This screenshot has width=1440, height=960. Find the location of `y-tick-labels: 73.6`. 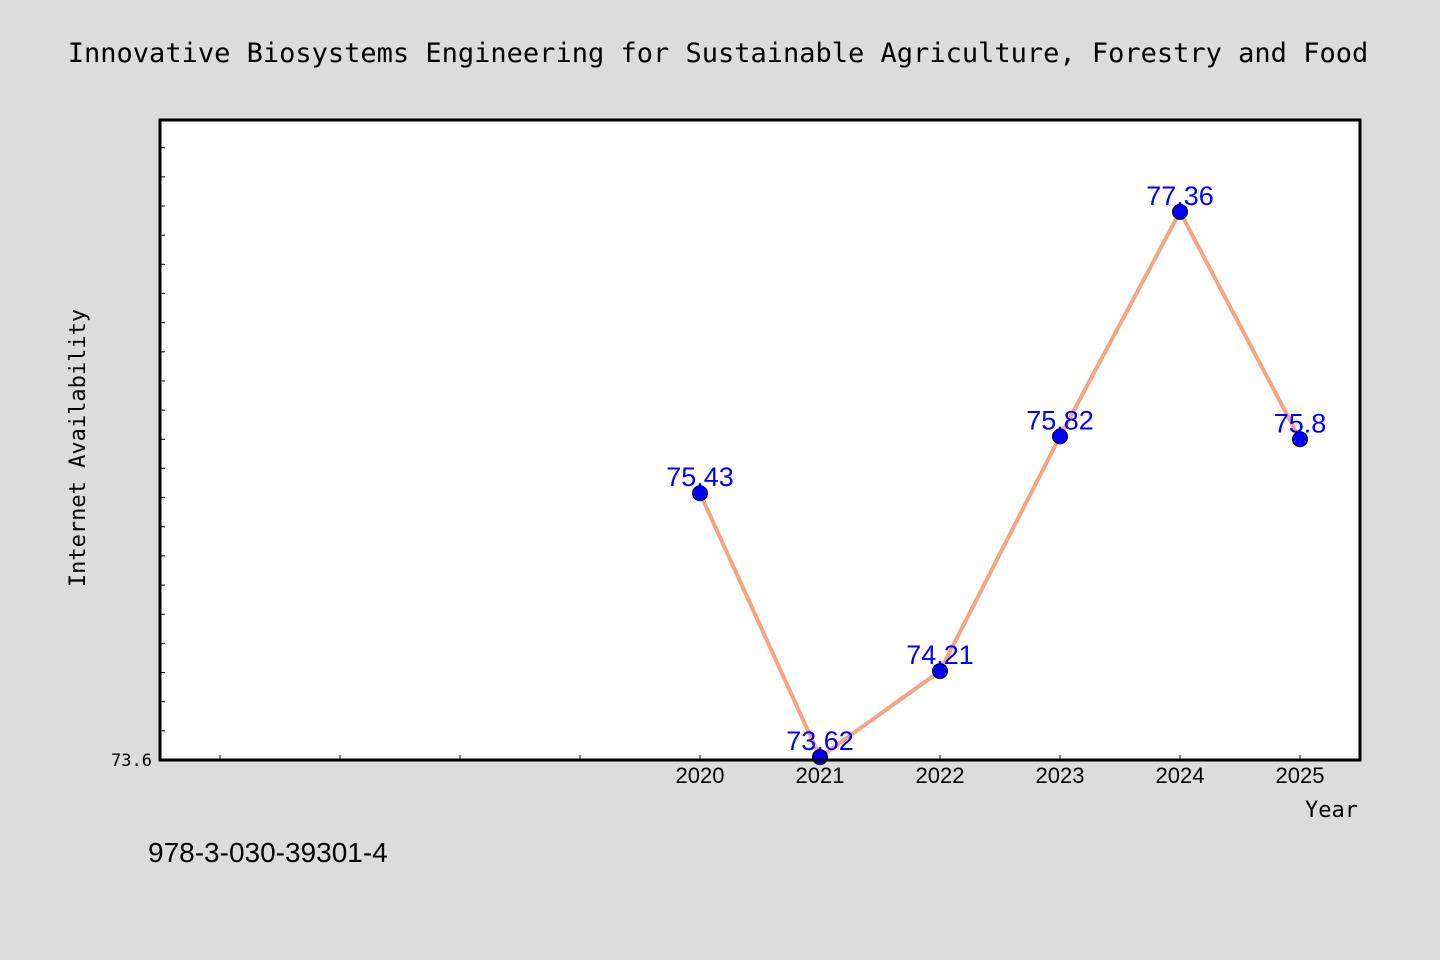

y-tick-labels: 73.6 is located at coordinates (131, 761).